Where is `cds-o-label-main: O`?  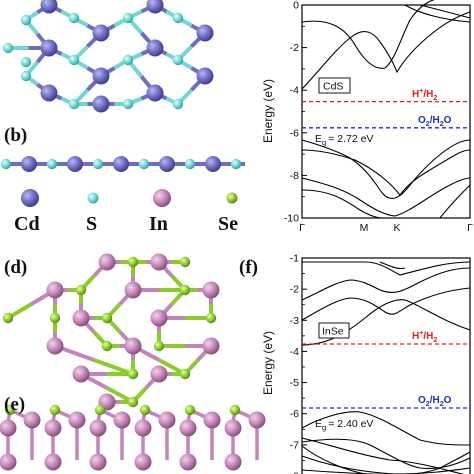 cds-o-label-main: O is located at coordinates (422, 120).